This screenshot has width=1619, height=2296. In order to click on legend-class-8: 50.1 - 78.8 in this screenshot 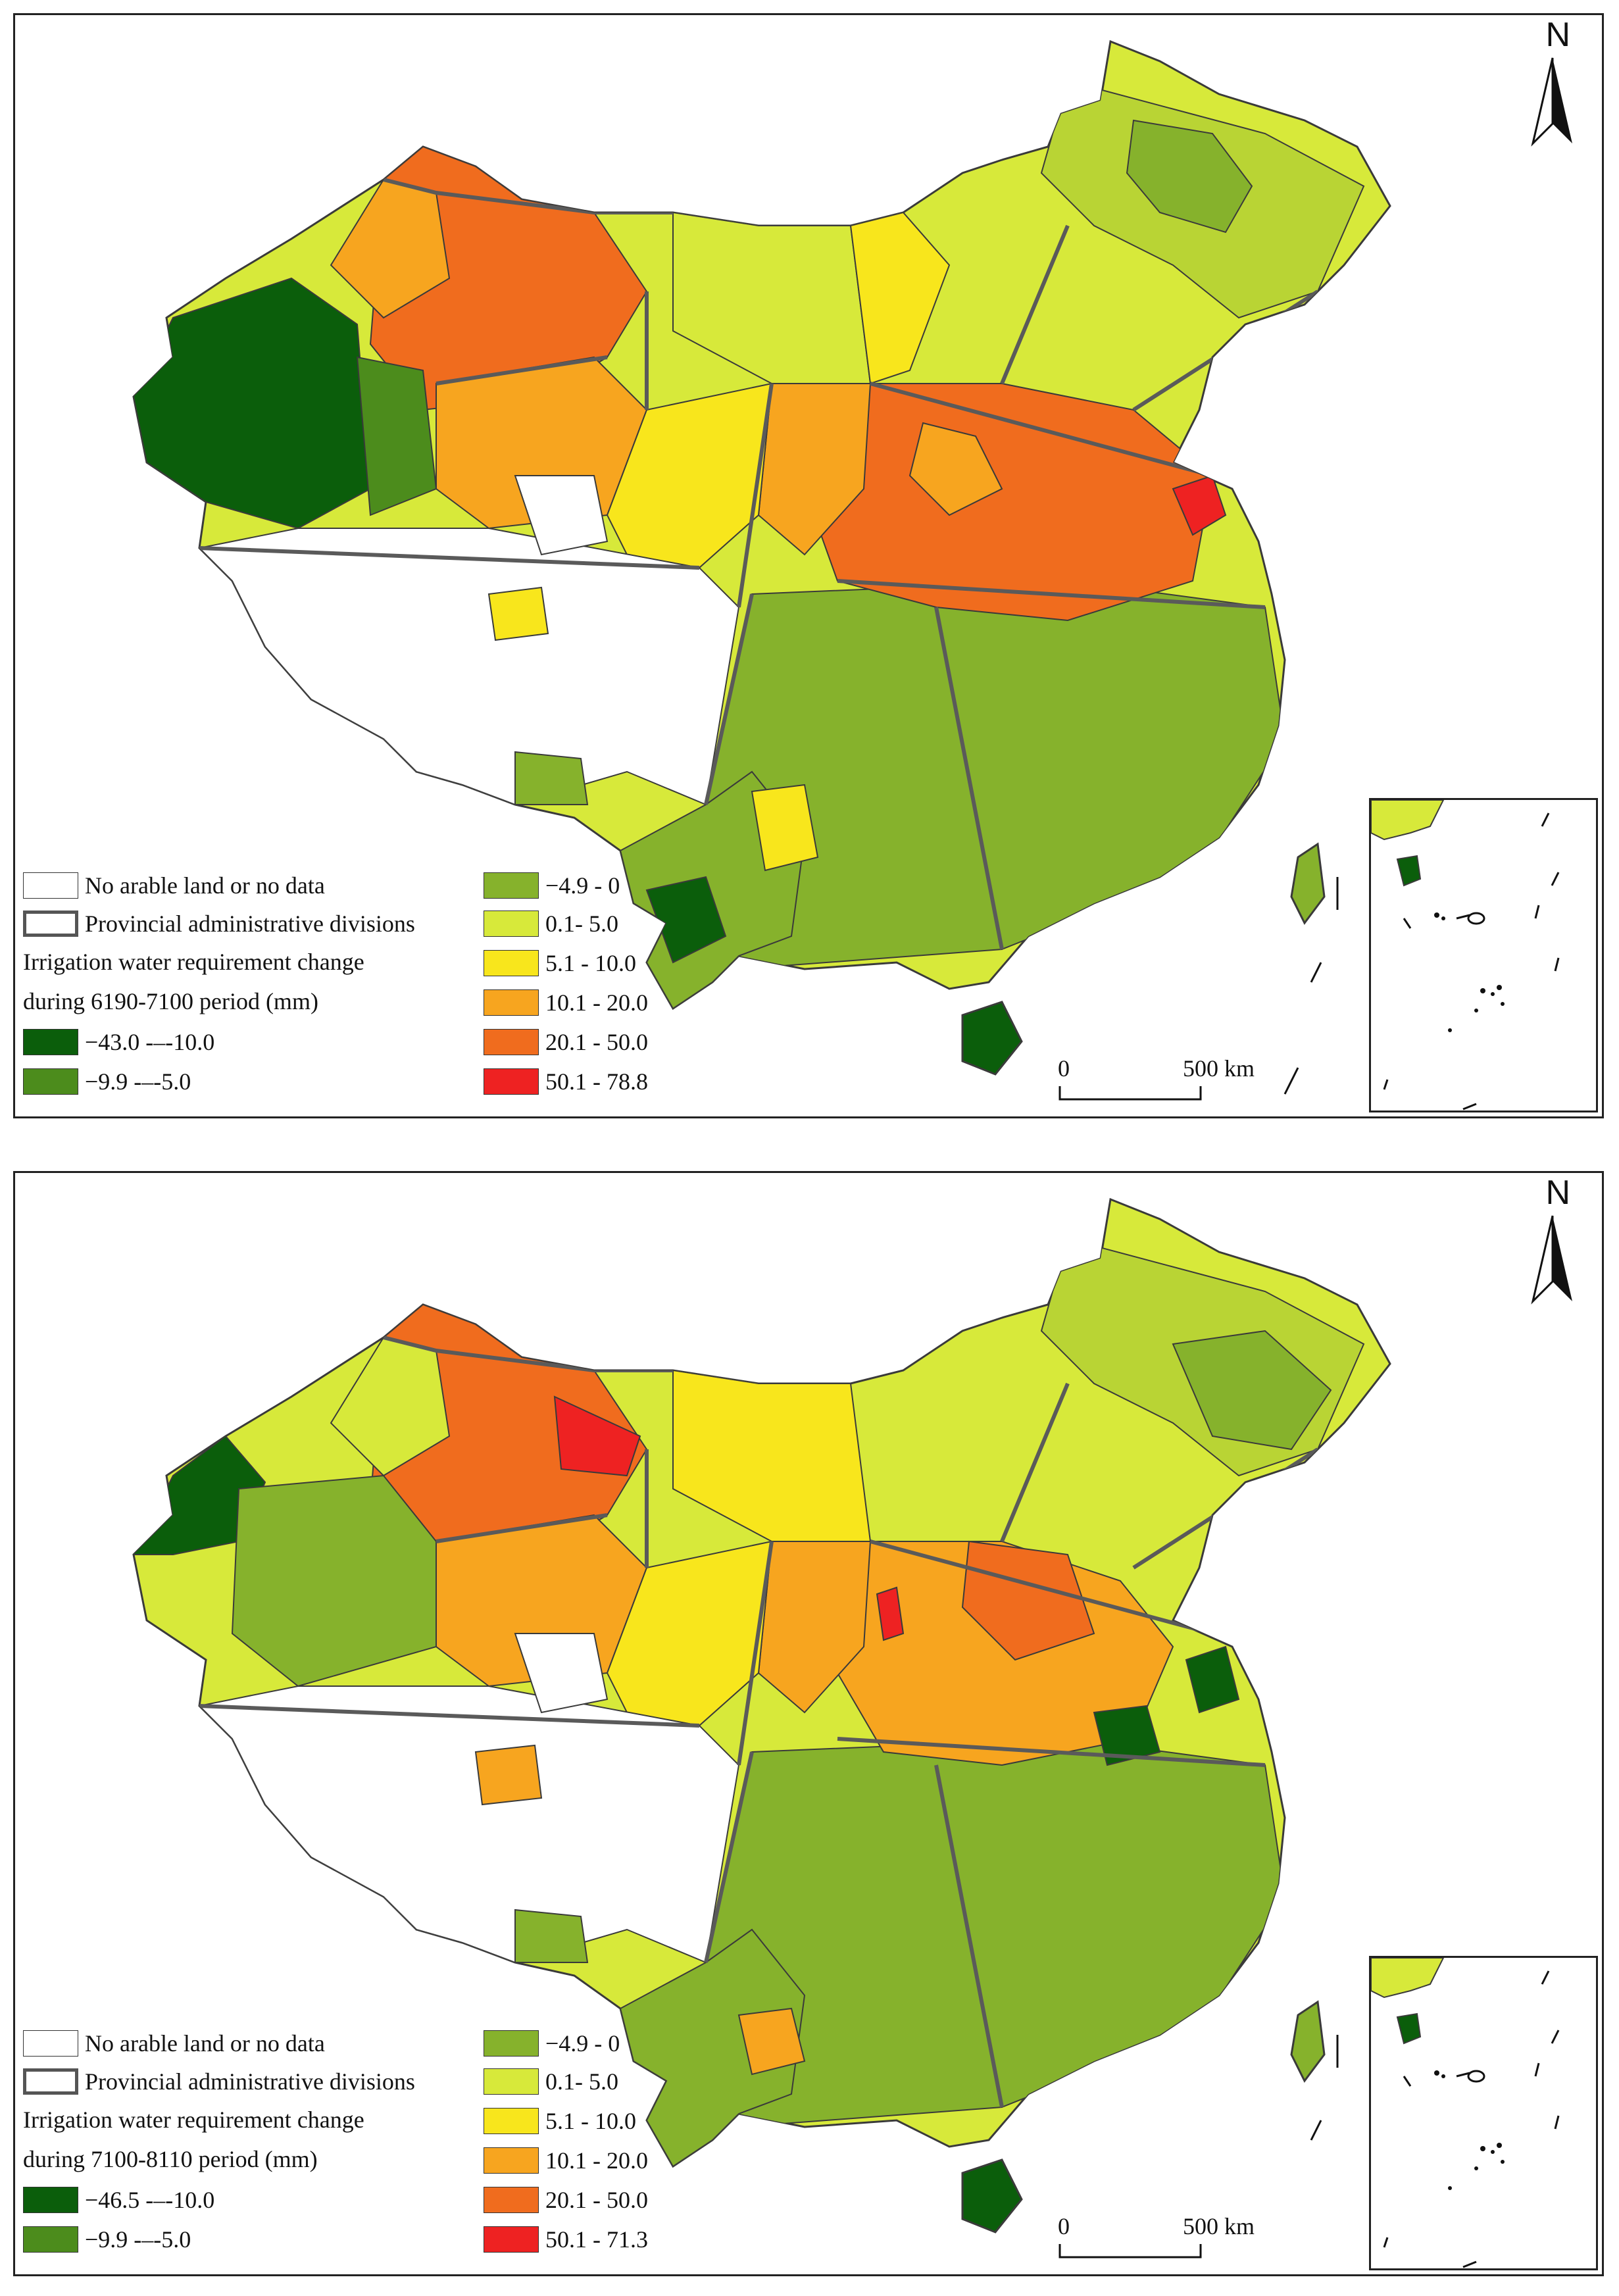, I will do `click(566, 1081)`.